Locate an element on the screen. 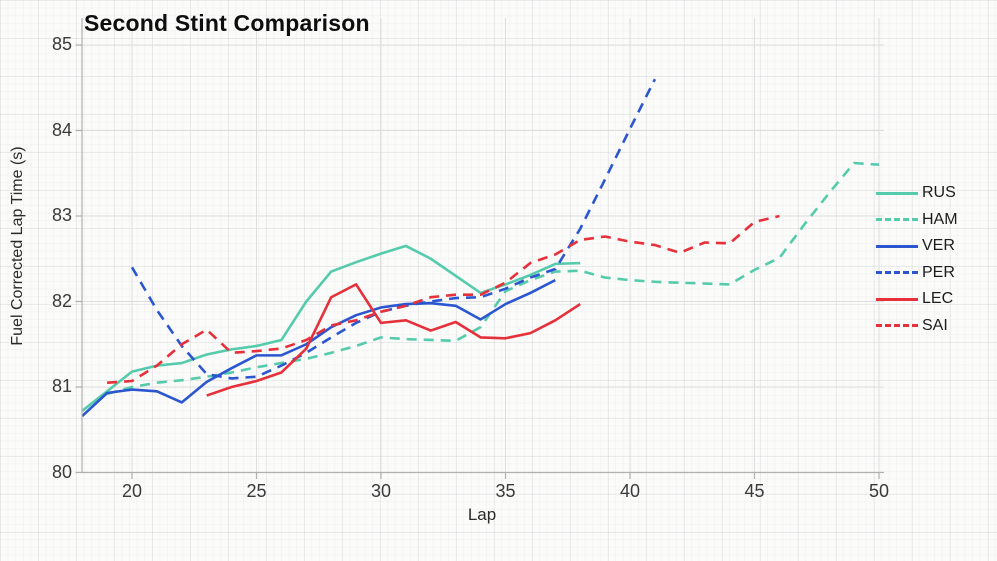  y-axis-label: Fuel Corrected Lap Time (s) is located at coordinates (17, 246).